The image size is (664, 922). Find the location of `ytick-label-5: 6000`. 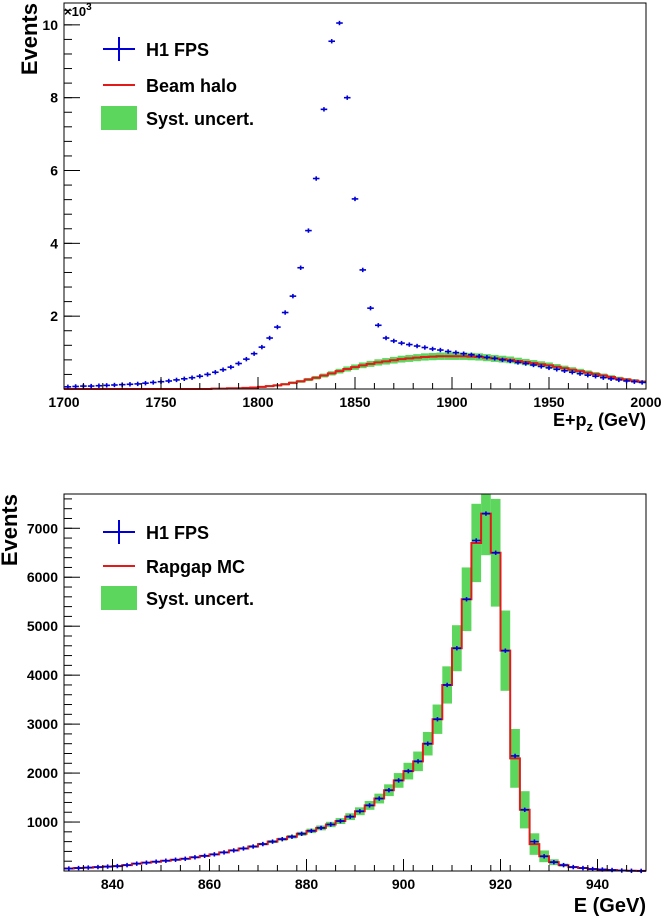

ytick-label-5: 6000 is located at coordinates (42, 577).